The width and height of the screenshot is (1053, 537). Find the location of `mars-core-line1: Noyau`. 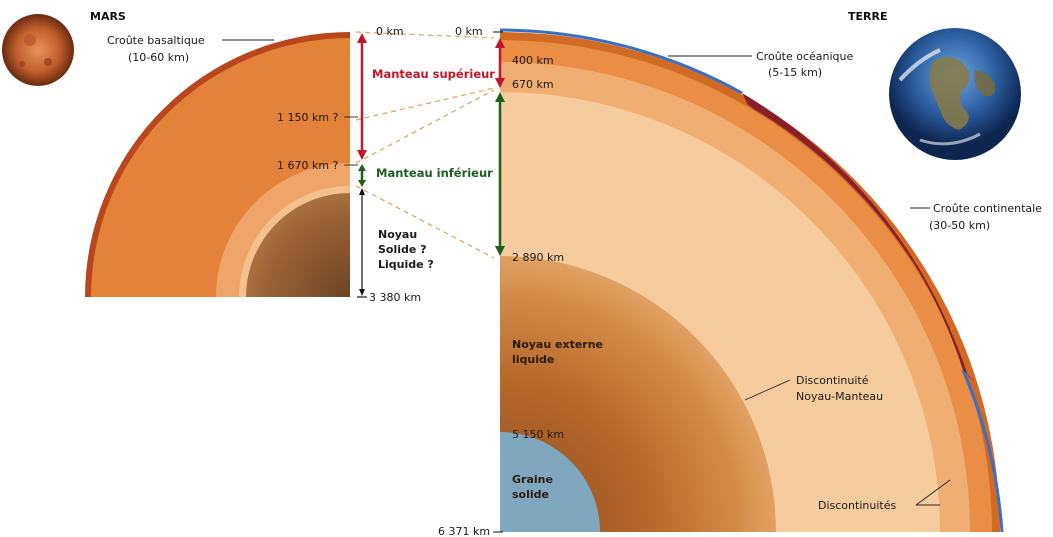

mars-core-line1: Noyau is located at coordinates (397, 234).